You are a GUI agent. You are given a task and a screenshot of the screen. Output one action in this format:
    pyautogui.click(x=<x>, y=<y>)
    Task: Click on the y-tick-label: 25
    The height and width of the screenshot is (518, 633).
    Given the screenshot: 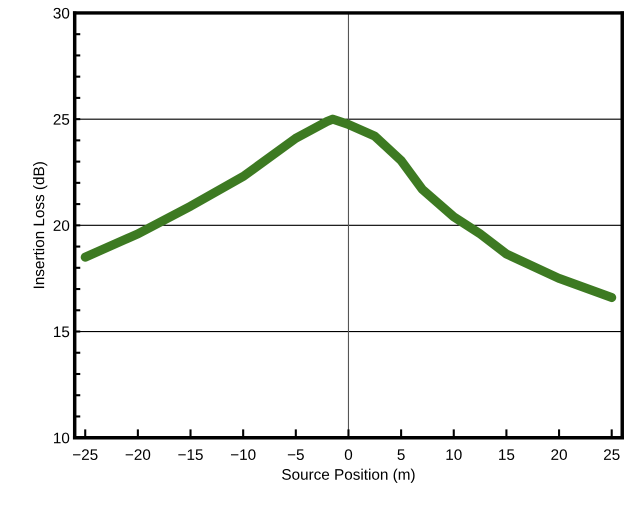 What is the action you would take?
    pyautogui.click(x=62, y=119)
    